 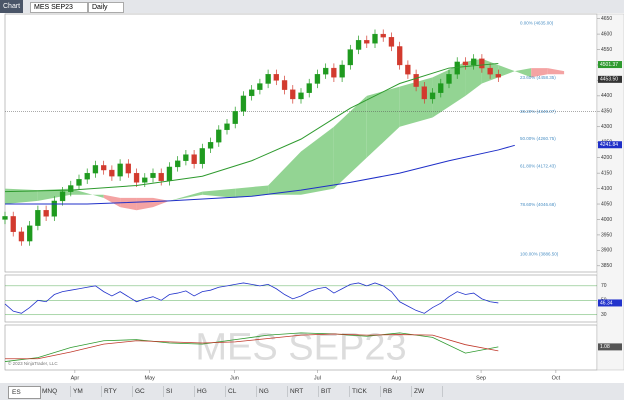 What do you see at coordinates (606, 220) in the screenshot?
I see `y-tick-label: 4000` at bounding box center [606, 220].